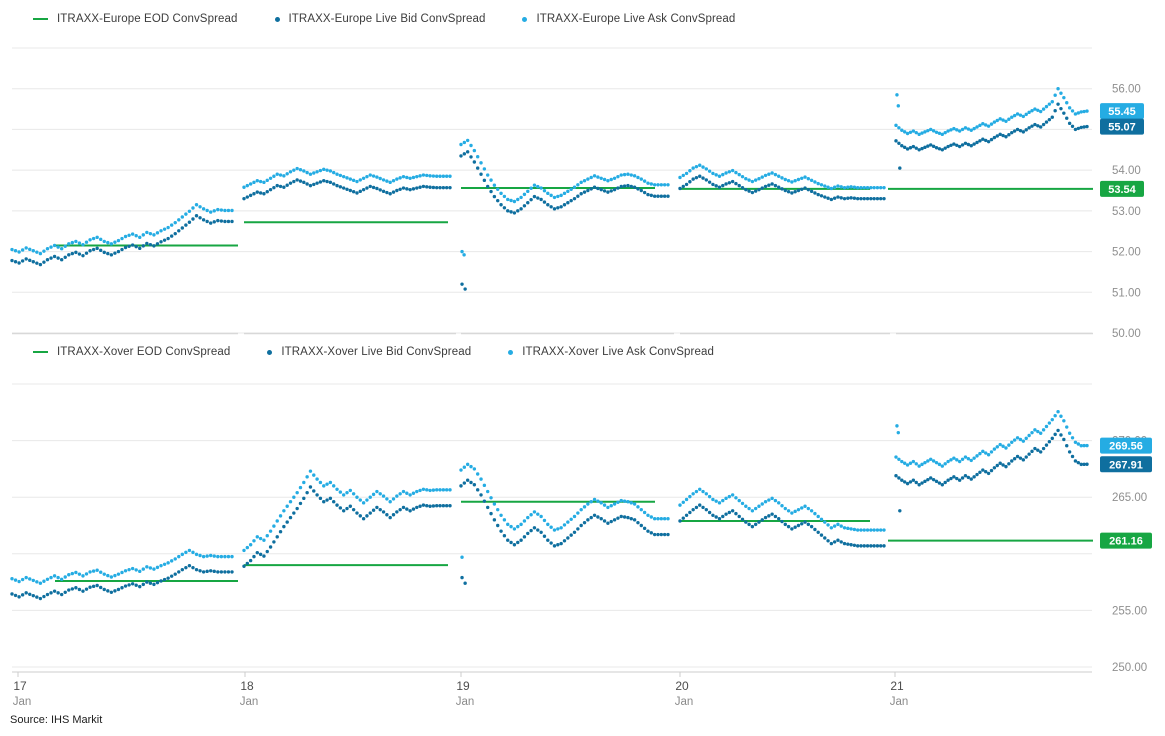 This screenshot has height=736, width=1165. What do you see at coordinates (897, 686) in the screenshot?
I see `svg-text: 21` at bounding box center [897, 686].